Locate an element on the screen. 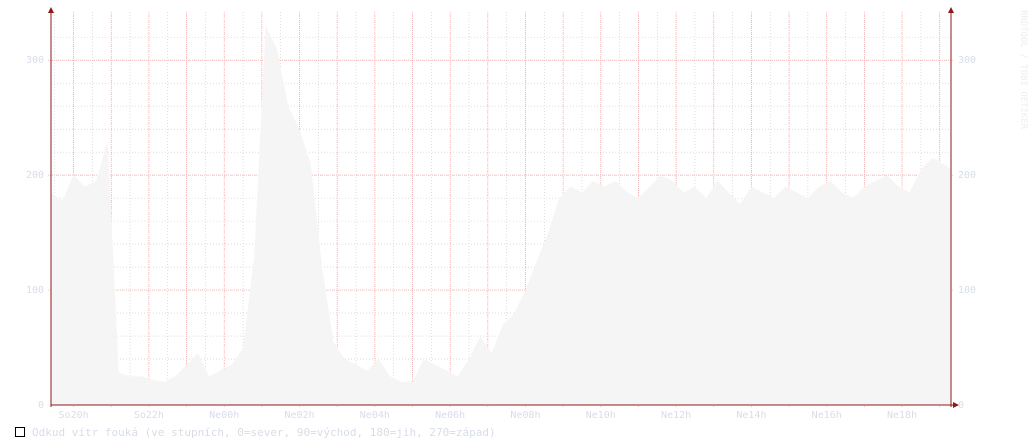 This screenshot has height=445, width=1032. y-axis-right-arrow is located at coordinates (951, 10).